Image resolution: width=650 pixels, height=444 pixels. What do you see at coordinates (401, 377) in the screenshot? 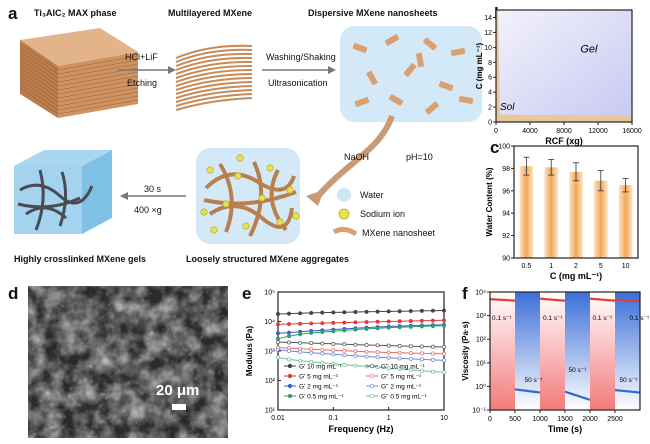
I see `legend-entry: G'' 5 mg mL⁻¹` at bounding box center [401, 377].